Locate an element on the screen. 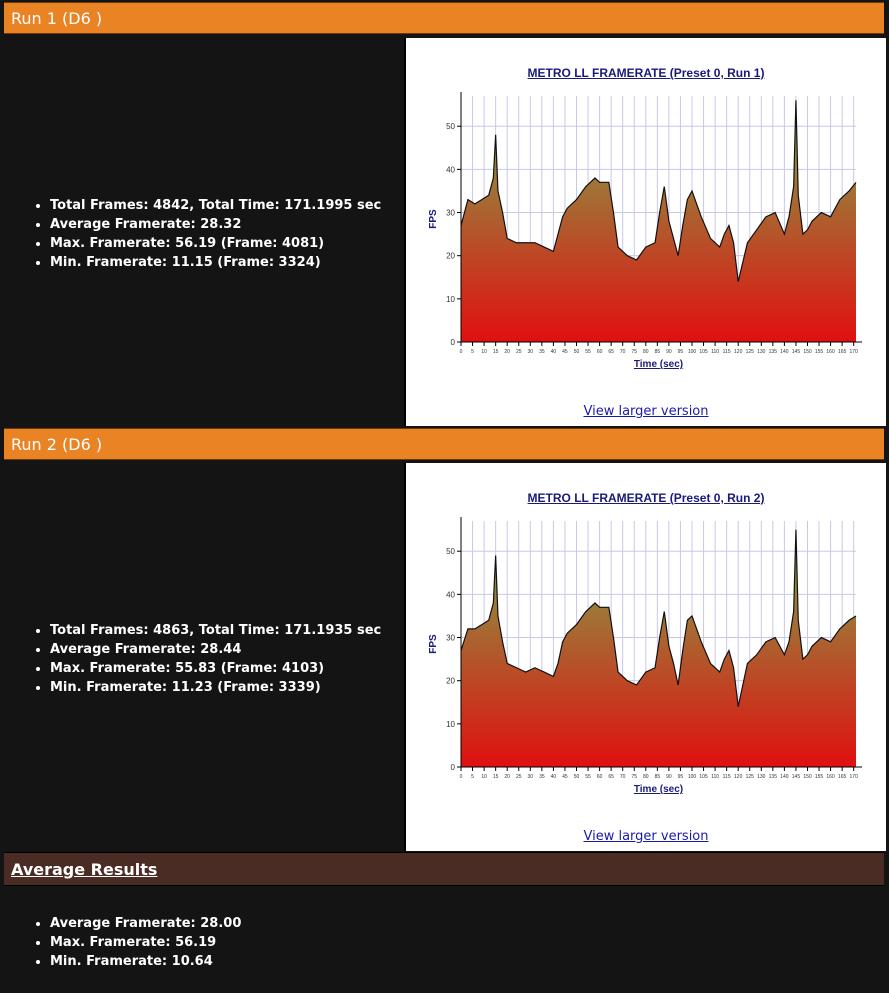  x-tick-label: 15 is located at coordinates (496, 777).